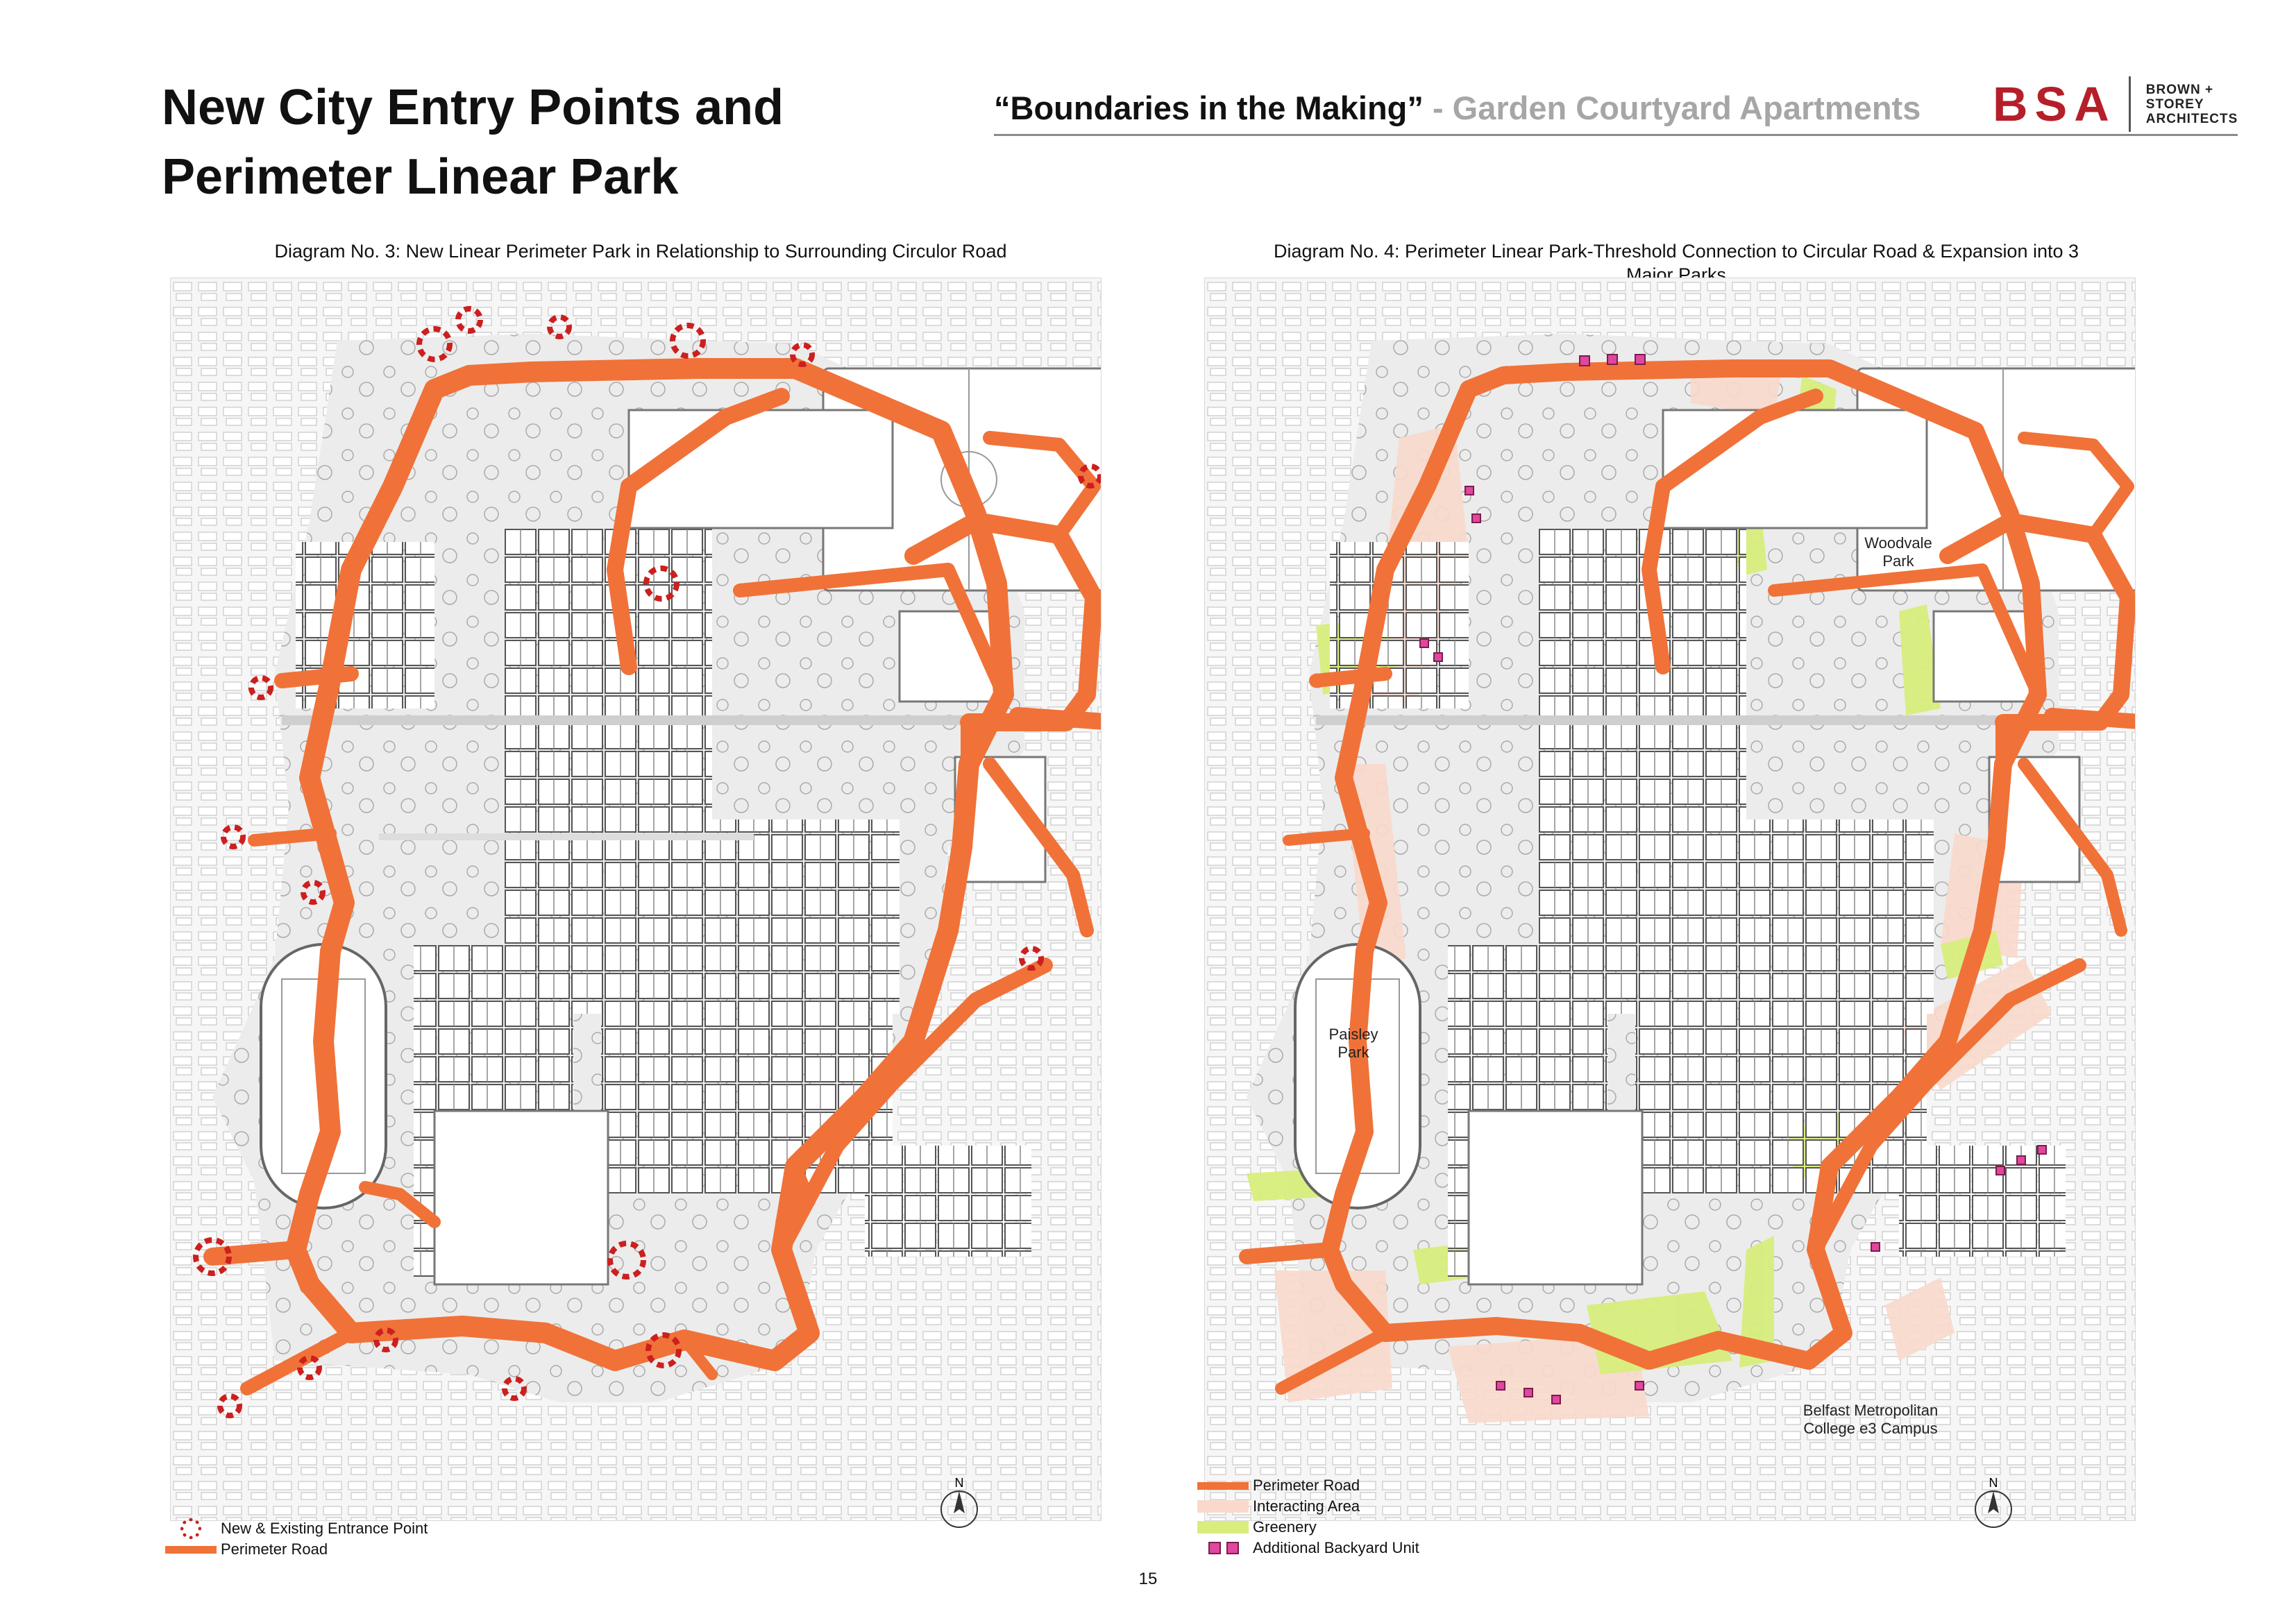  What do you see at coordinates (473, 107) in the screenshot?
I see `title-line-1: New City Entry Points and` at bounding box center [473, 107].